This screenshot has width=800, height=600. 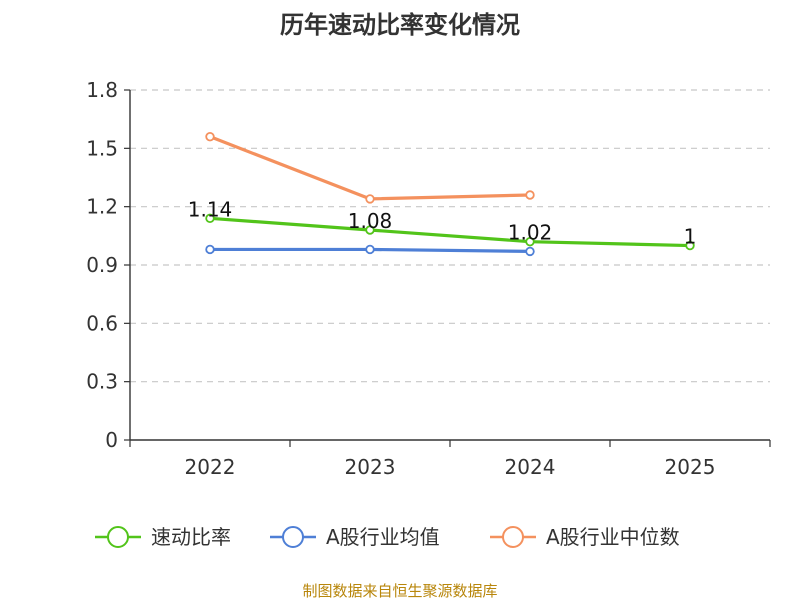 I want to click on y-tick-label: 1.5, so click(x=102, y=148).